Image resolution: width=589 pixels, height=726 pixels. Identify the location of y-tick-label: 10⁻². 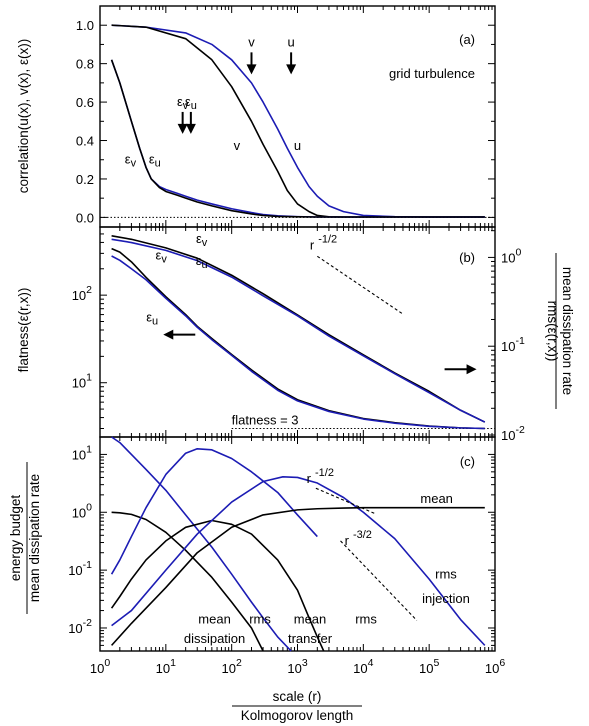
(80, 626).